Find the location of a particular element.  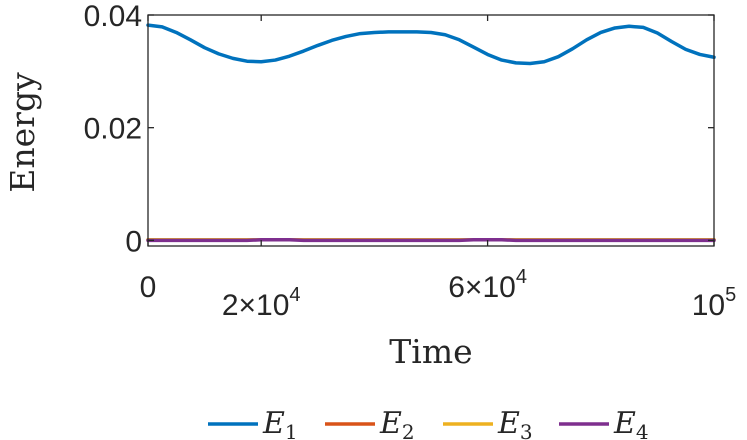

legend-item-e2: E2 is located at coordinates (370, 423).